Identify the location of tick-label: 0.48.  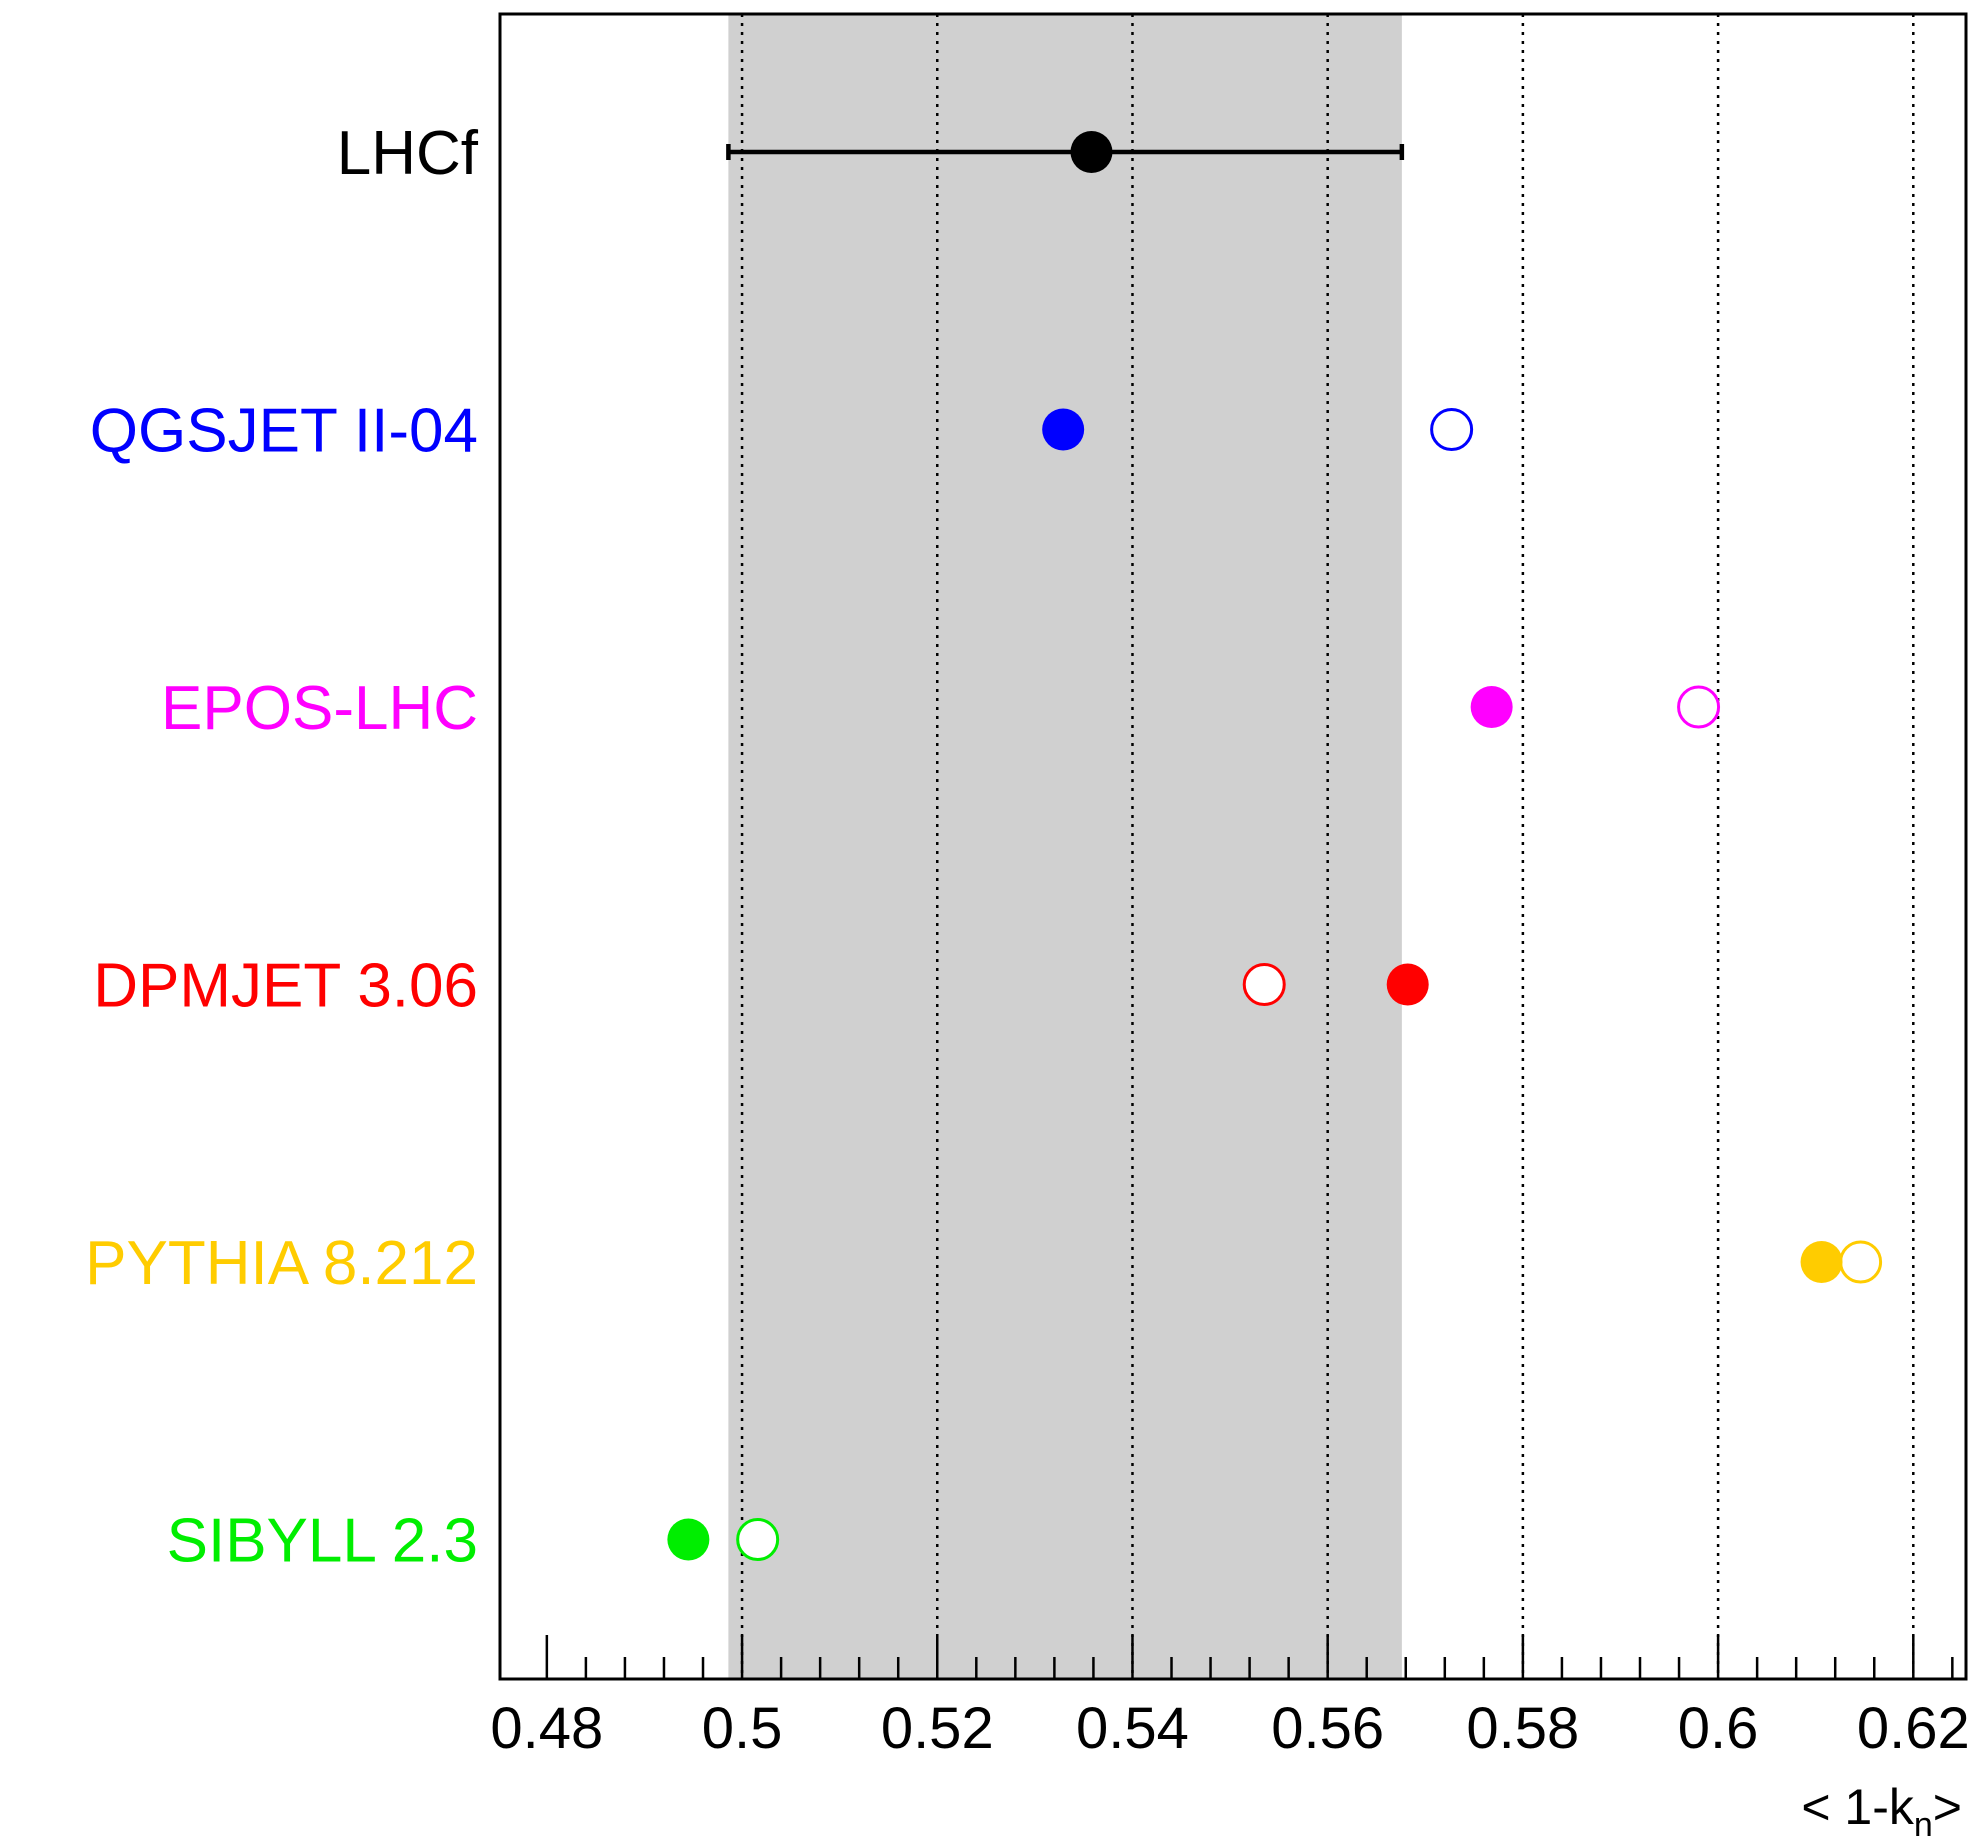
(546, 1728).